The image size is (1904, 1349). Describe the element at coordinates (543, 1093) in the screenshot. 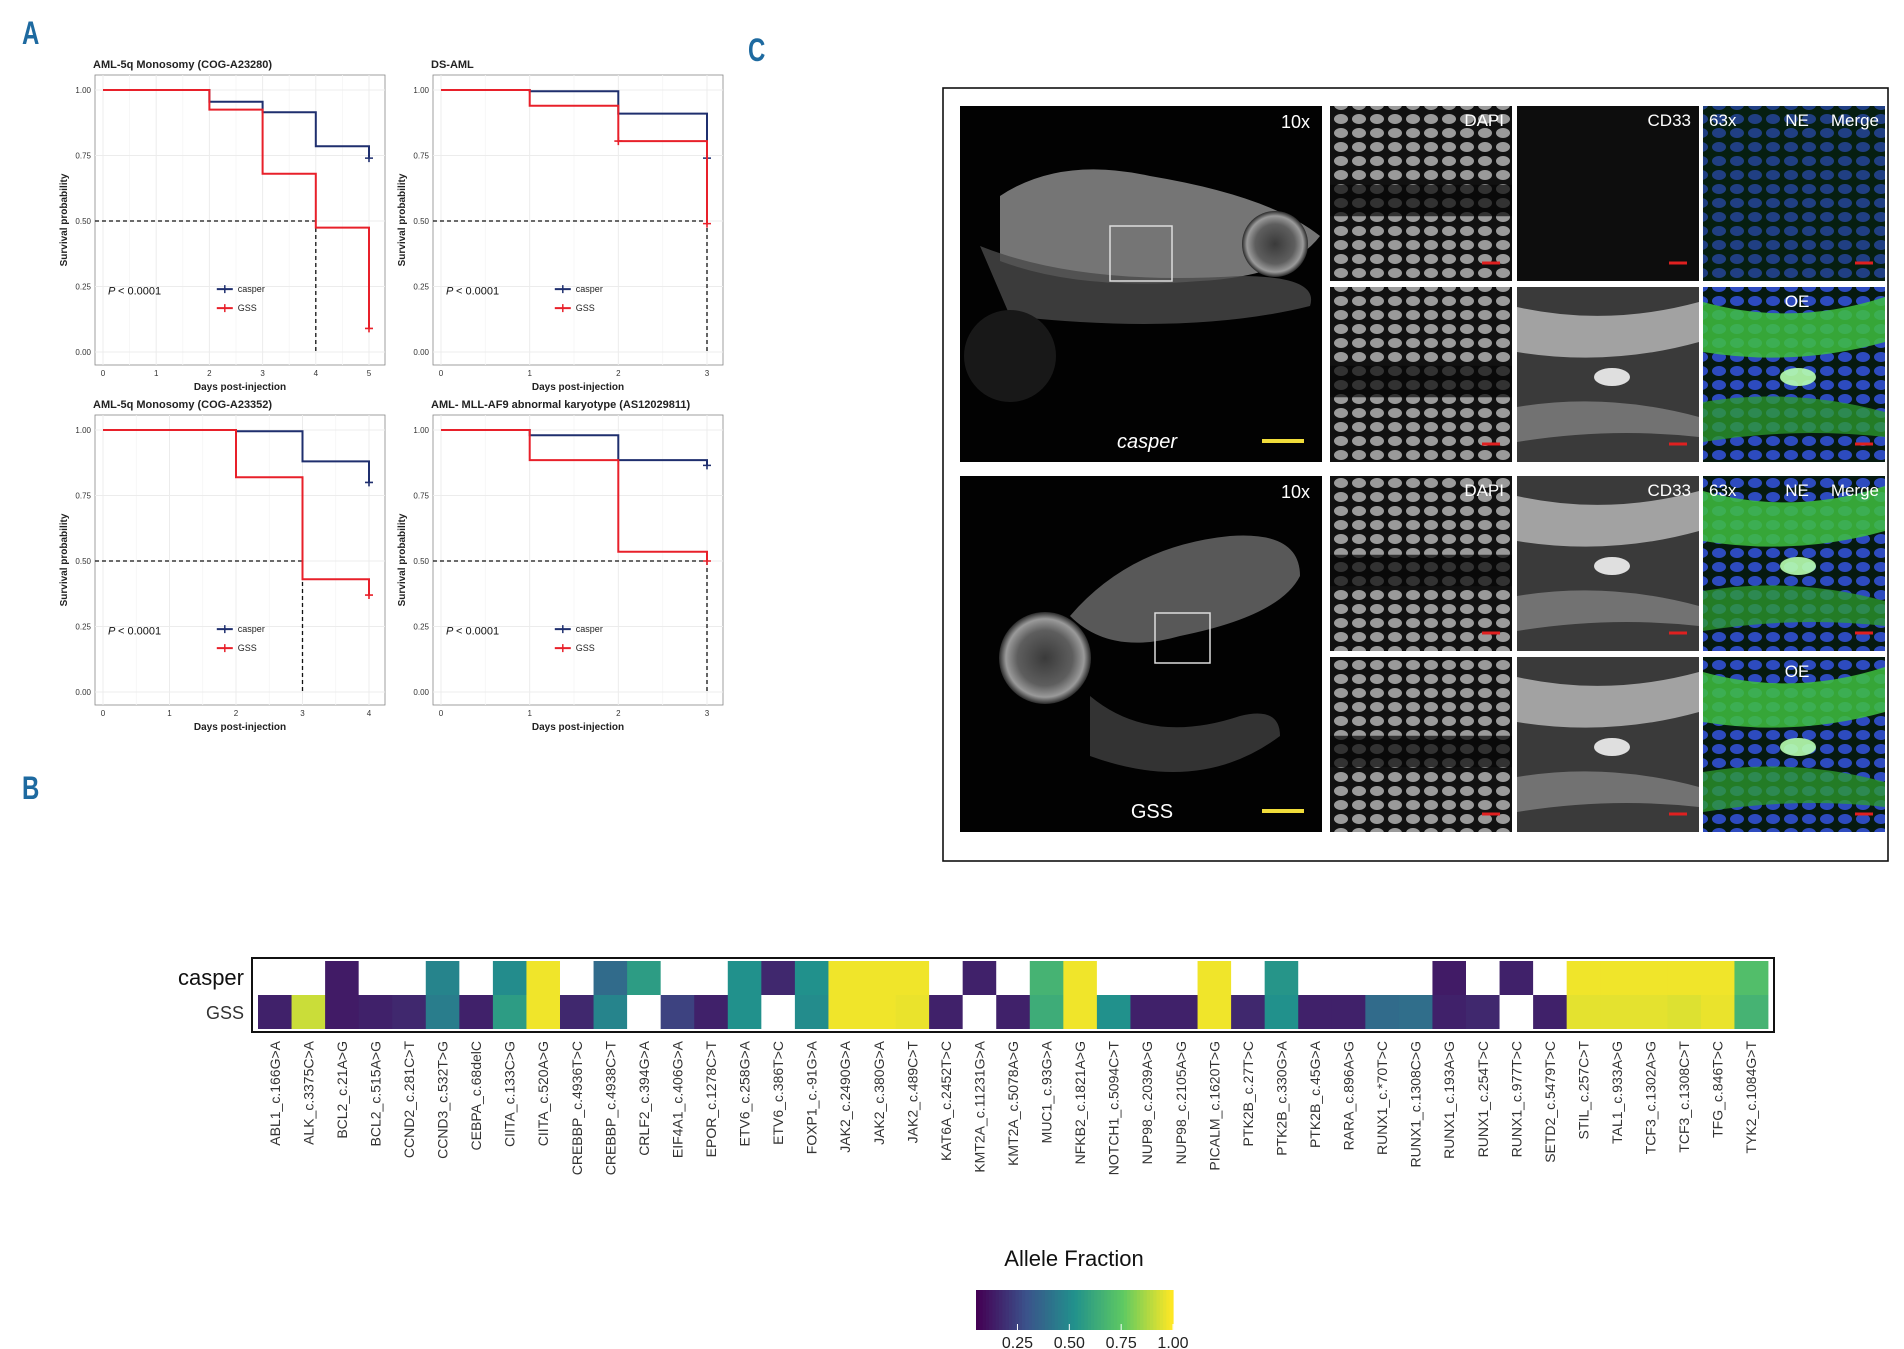

I see `heatmap-column-label: CIITA_c.520A>G` at that location.